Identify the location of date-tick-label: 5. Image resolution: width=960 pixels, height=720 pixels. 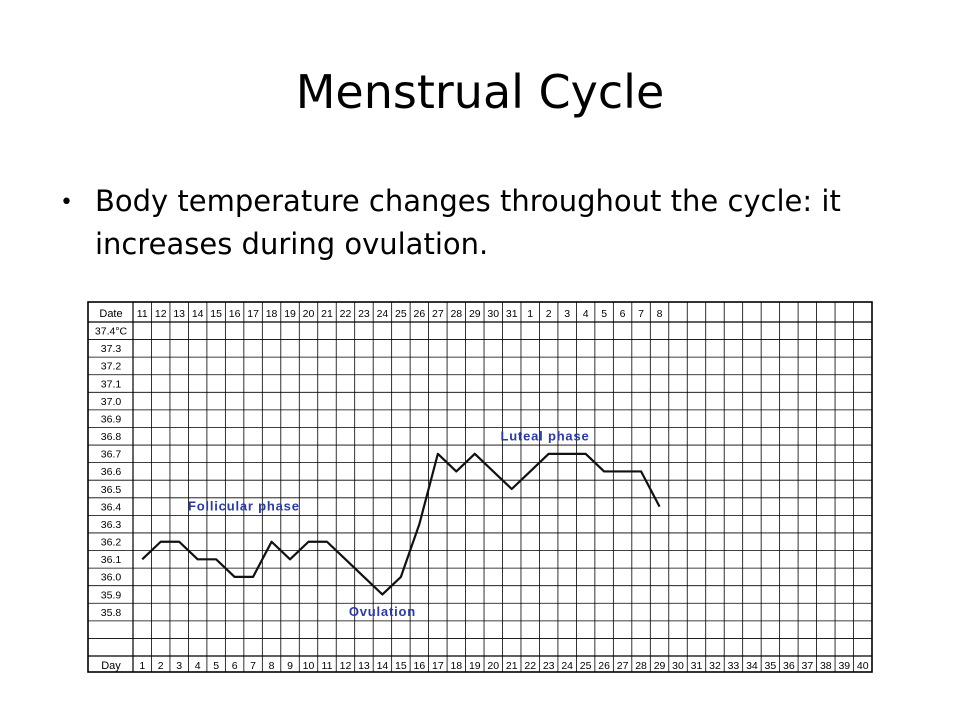
(604, 314).